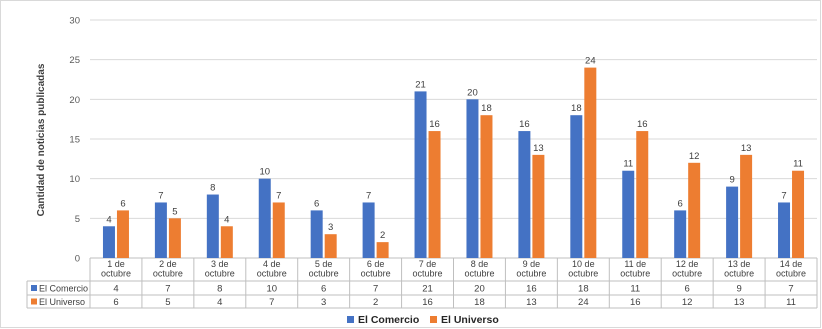 Image resolution: width=822 pixels, height=329 pixels. Describe the element at coordinates (74, 60) in the screenshot. I see `y-tick-label: 25` at that location.